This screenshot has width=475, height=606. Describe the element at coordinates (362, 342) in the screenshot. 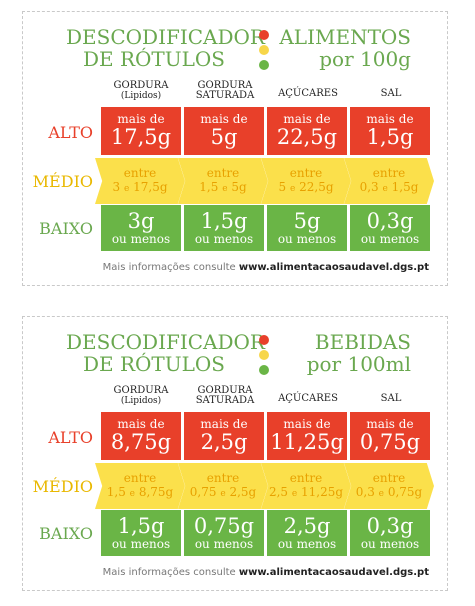

I see `category-title: BEBIDAS` at that location.